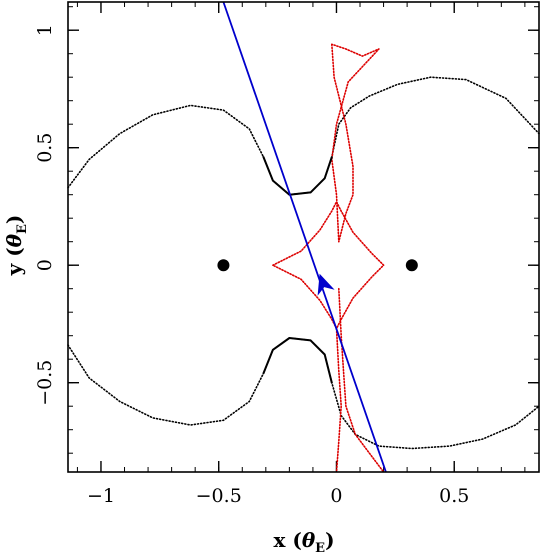 This screenshot has height=555, width=541. Describe the element at coordinates (14, 240) in the screenshot. I see `y-axis-label-symbol: θ` at that location.